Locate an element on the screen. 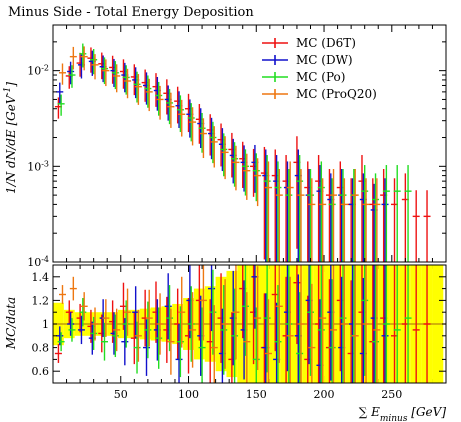 The height and width of the screenshot is (422, 461). ratio-y-tick-label: 1.2 is located at coordinates (41, 300).